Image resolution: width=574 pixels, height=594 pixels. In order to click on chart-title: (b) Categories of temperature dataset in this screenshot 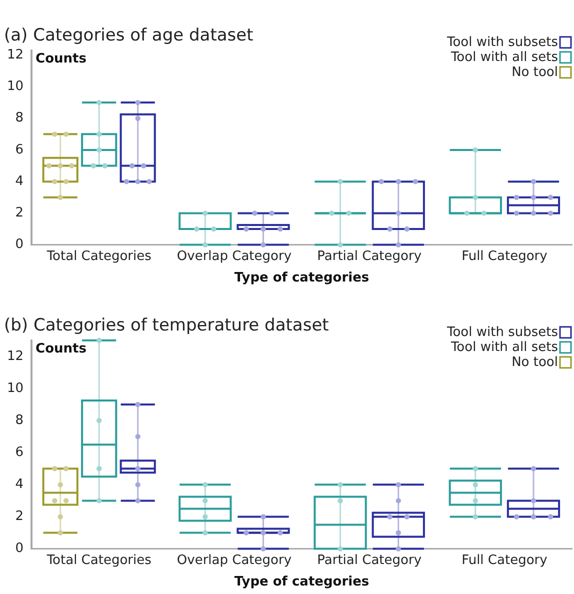, I will do `click(167, 326)`.